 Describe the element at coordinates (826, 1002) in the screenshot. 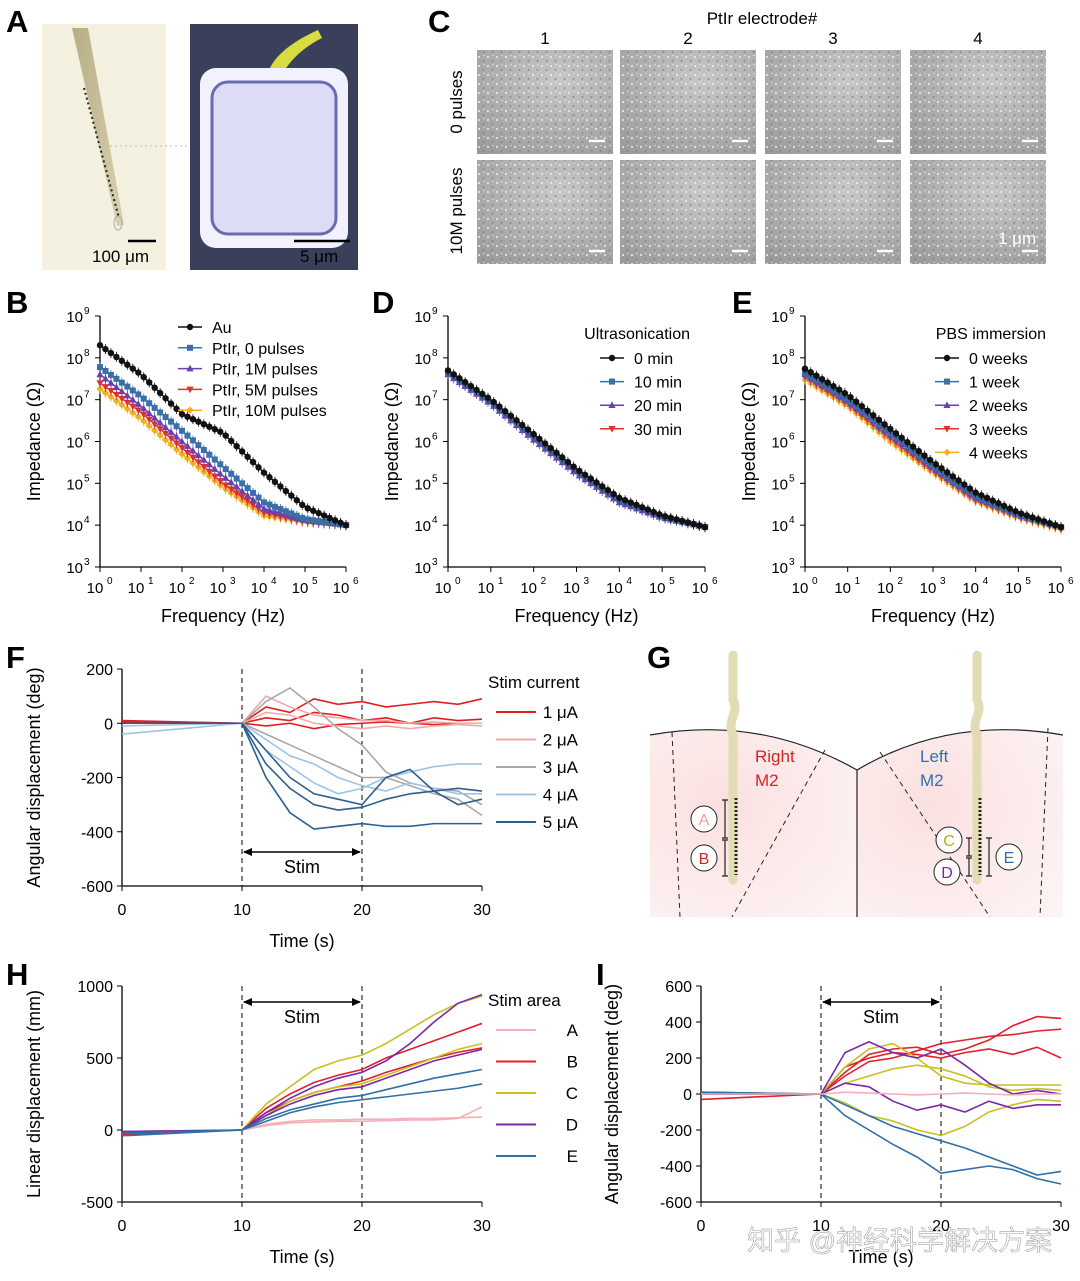

I see `stim-arrow-head` at that location.